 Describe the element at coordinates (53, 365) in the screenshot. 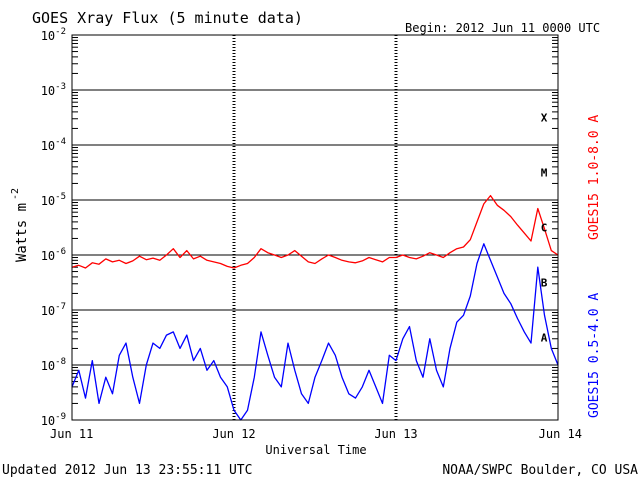

I see `y-tick-label: 10⁻⁸` at that location.